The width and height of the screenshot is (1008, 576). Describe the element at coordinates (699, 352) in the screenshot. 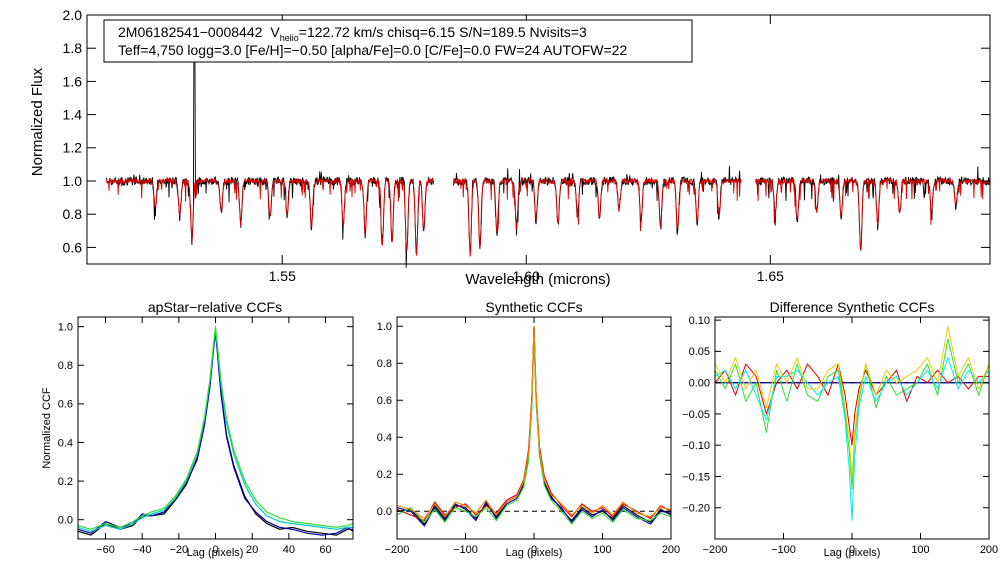

I see `y-tick-label: 0.05` at that location.